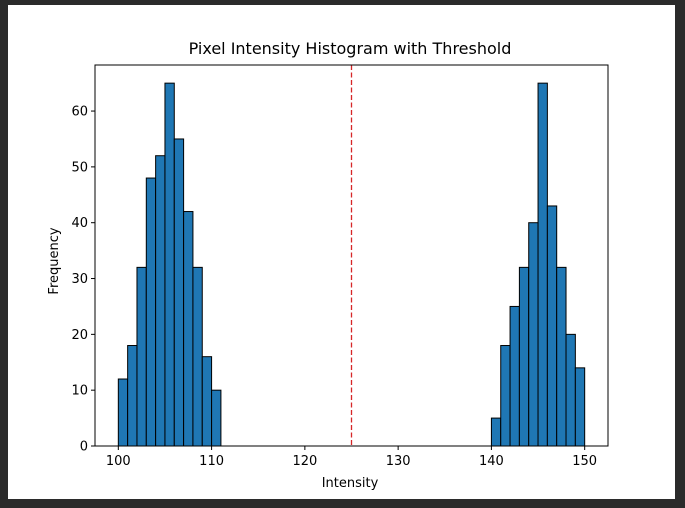  Describe the element at coordinates (211, 461) in the screenshot. I see `x-tick-label: 110` at that location.